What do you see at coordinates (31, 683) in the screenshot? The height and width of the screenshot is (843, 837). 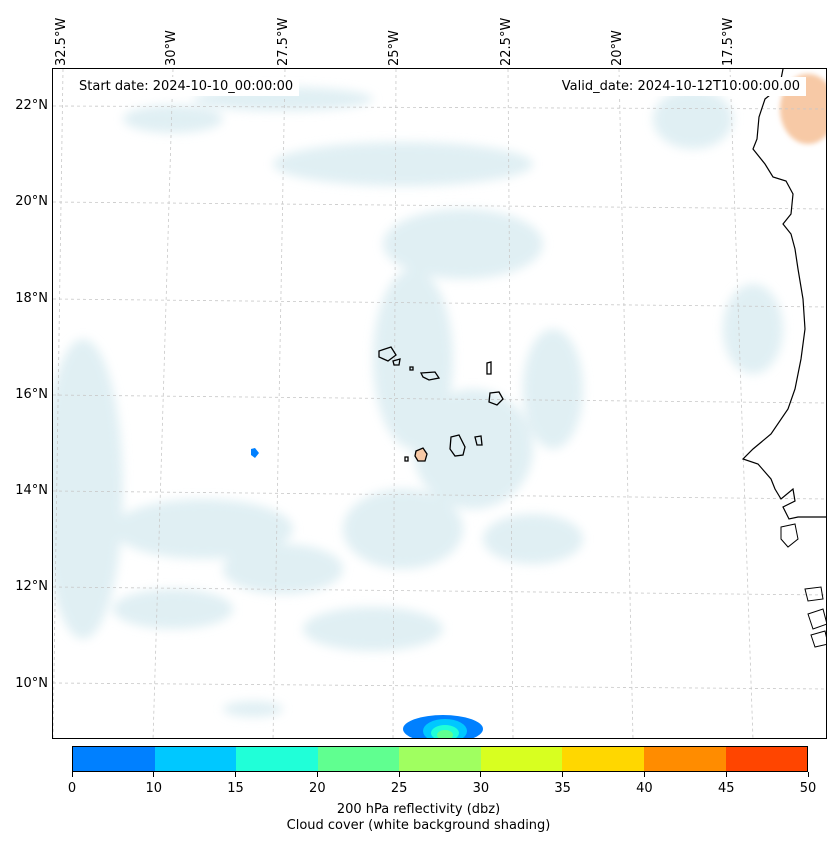 I see `lat-label-10n: 10°N` at bounding box center [31, 683].